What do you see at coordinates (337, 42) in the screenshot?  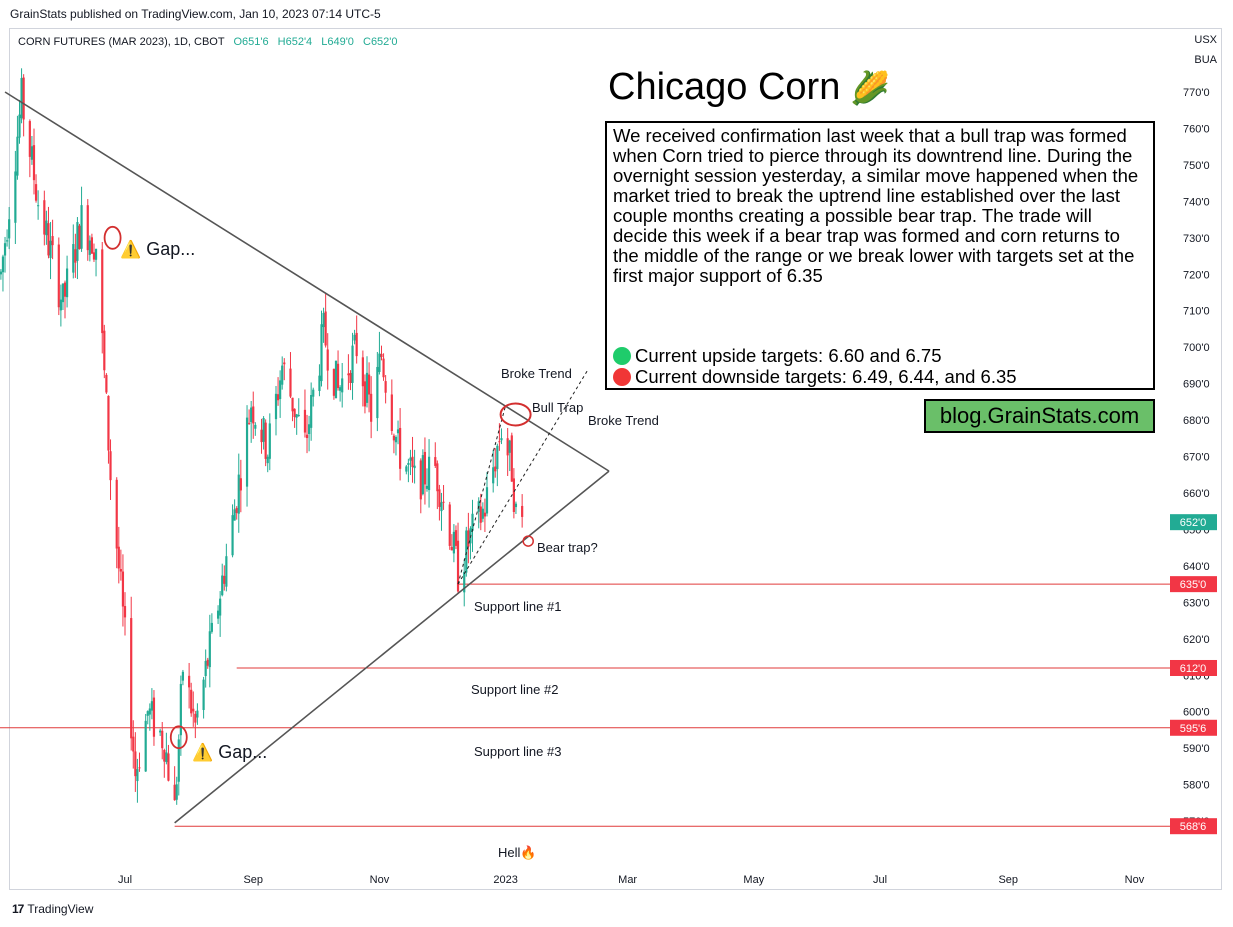 I see `ohlc-low: L649'0` at bounding box center [337, 42].